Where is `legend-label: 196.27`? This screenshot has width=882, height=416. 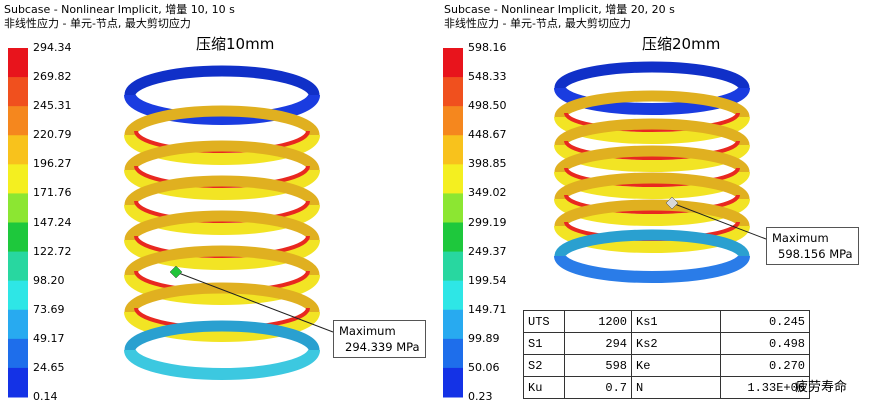 legend-label: 196.27 is located at coordinates (52, 164).